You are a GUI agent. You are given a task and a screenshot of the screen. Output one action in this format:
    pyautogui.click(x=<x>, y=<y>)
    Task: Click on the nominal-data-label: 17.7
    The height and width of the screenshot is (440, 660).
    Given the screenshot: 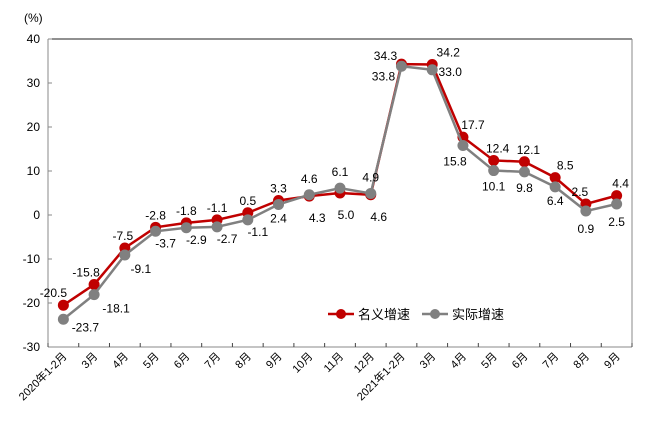 What is the action you would take?
    pyautogui.click(x=473, y=125)
    